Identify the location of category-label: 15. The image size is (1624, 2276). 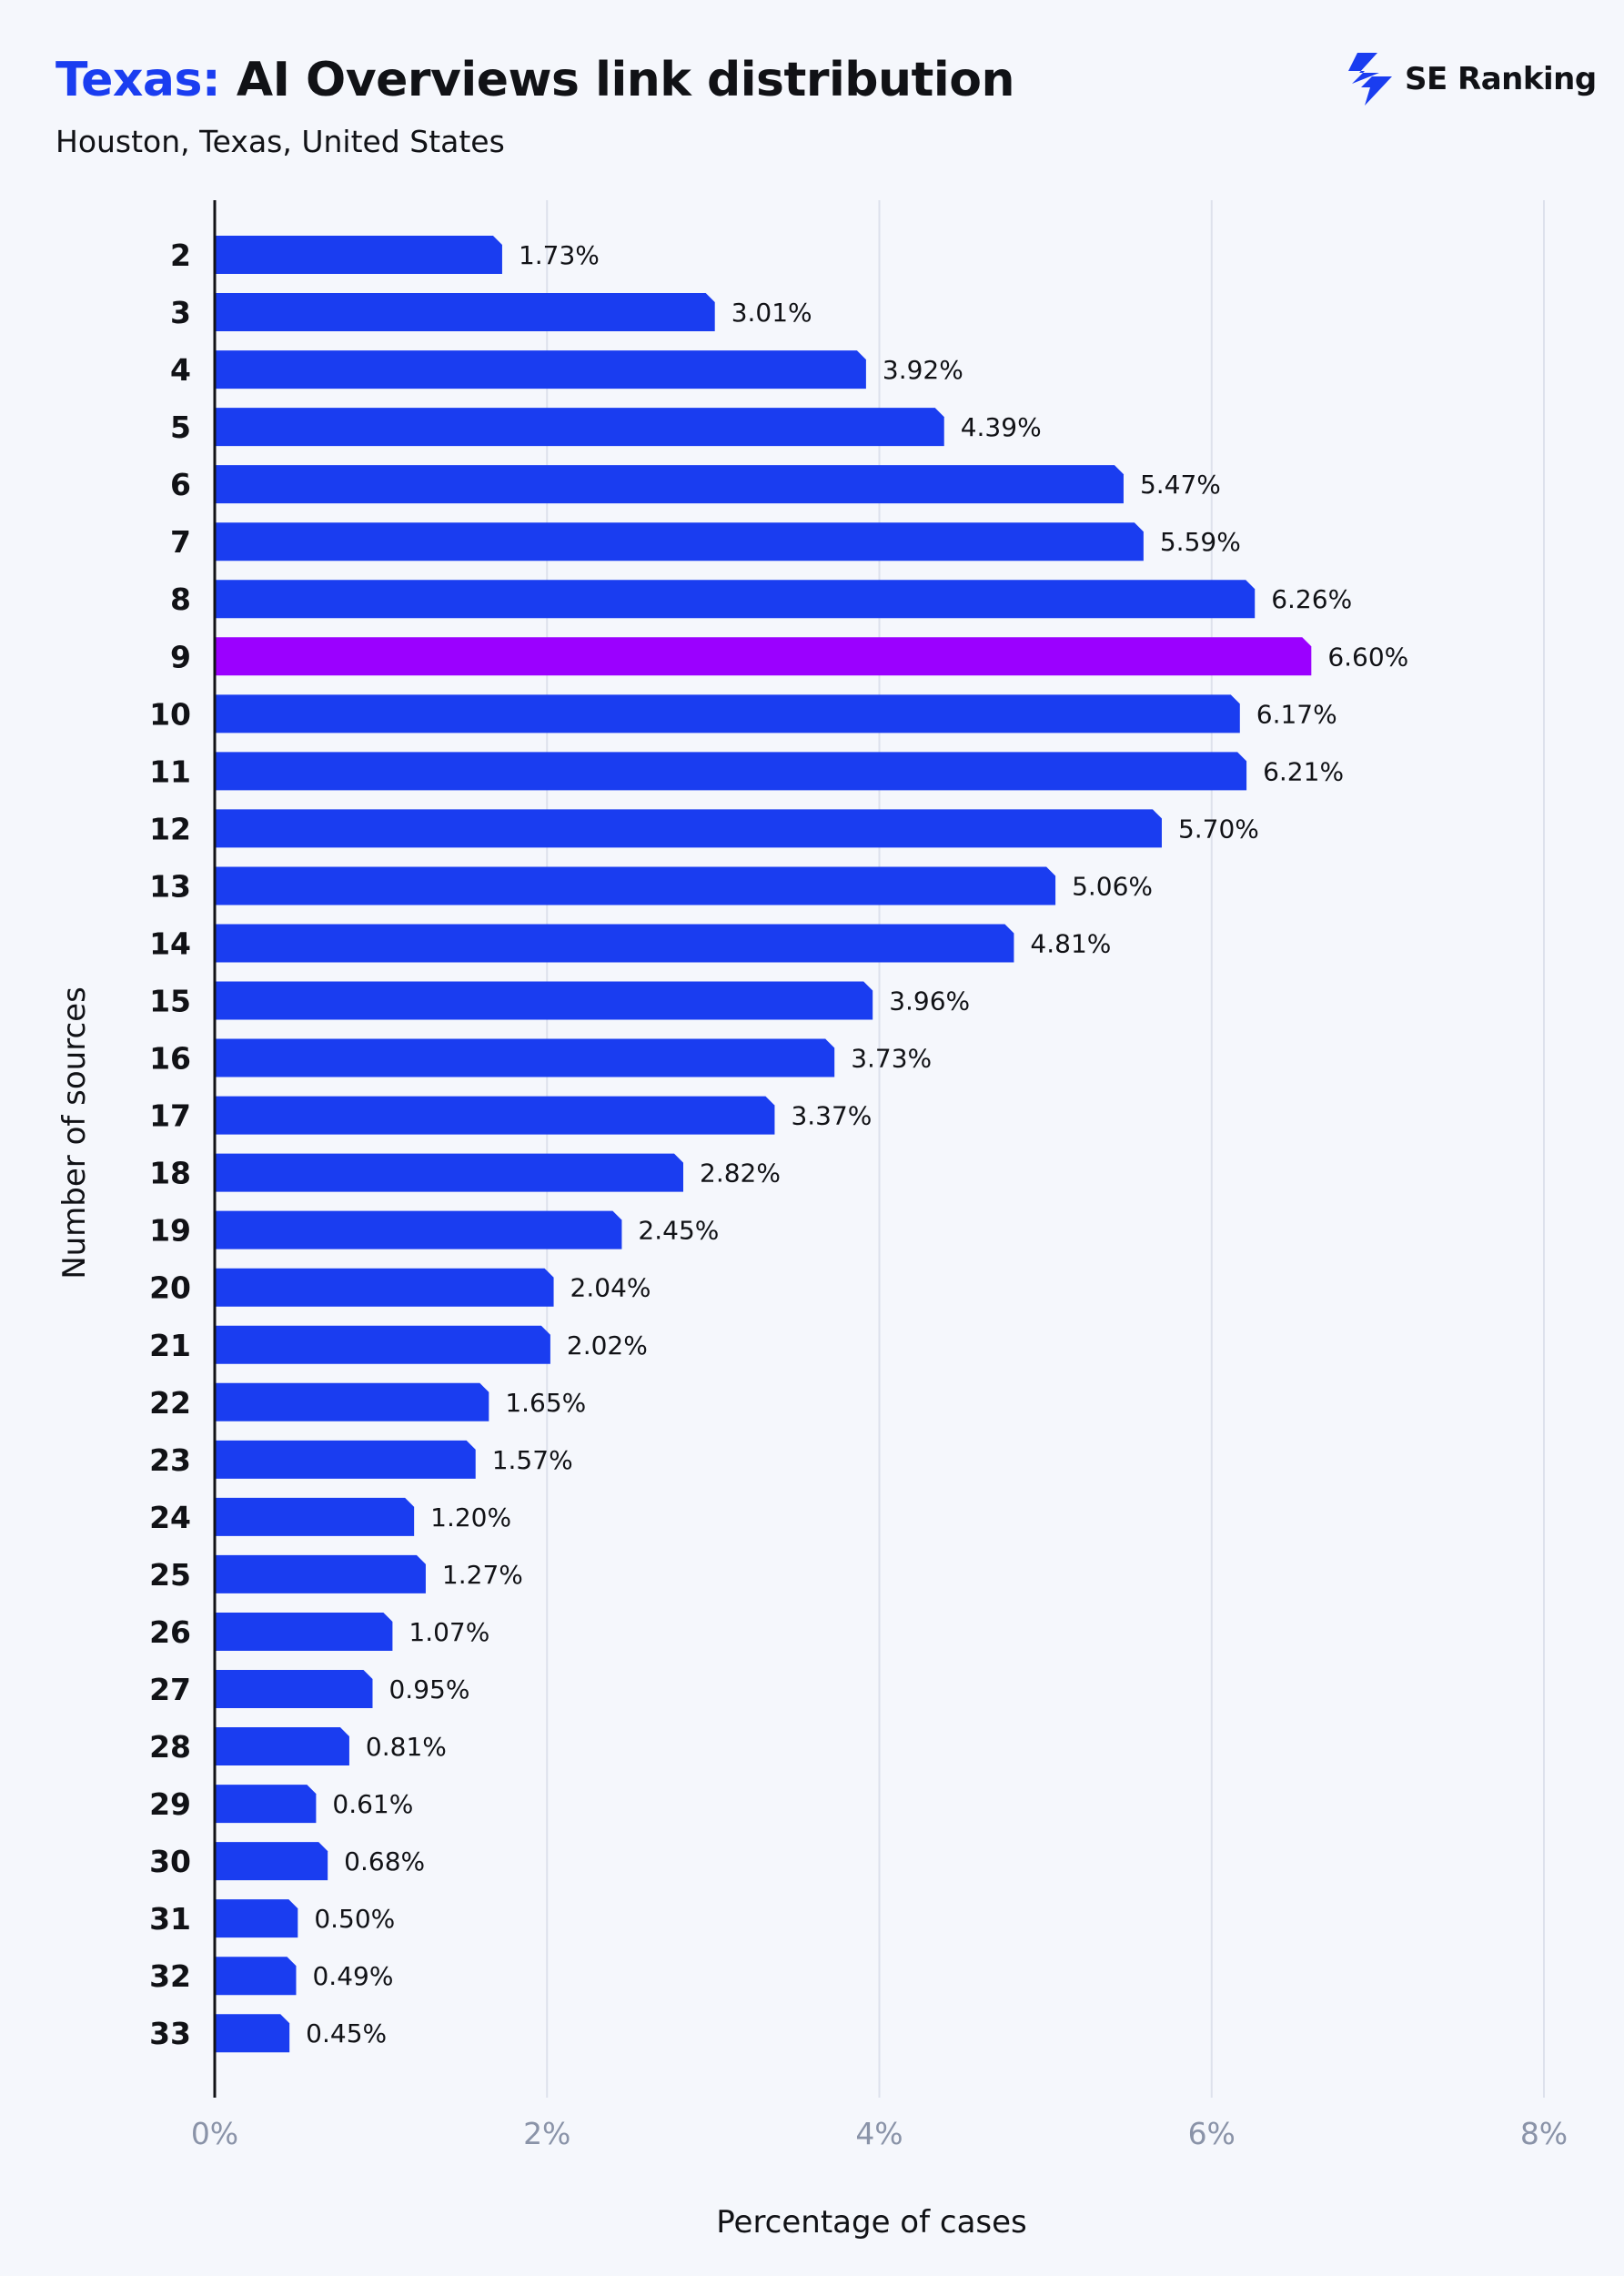
(170, 1001).